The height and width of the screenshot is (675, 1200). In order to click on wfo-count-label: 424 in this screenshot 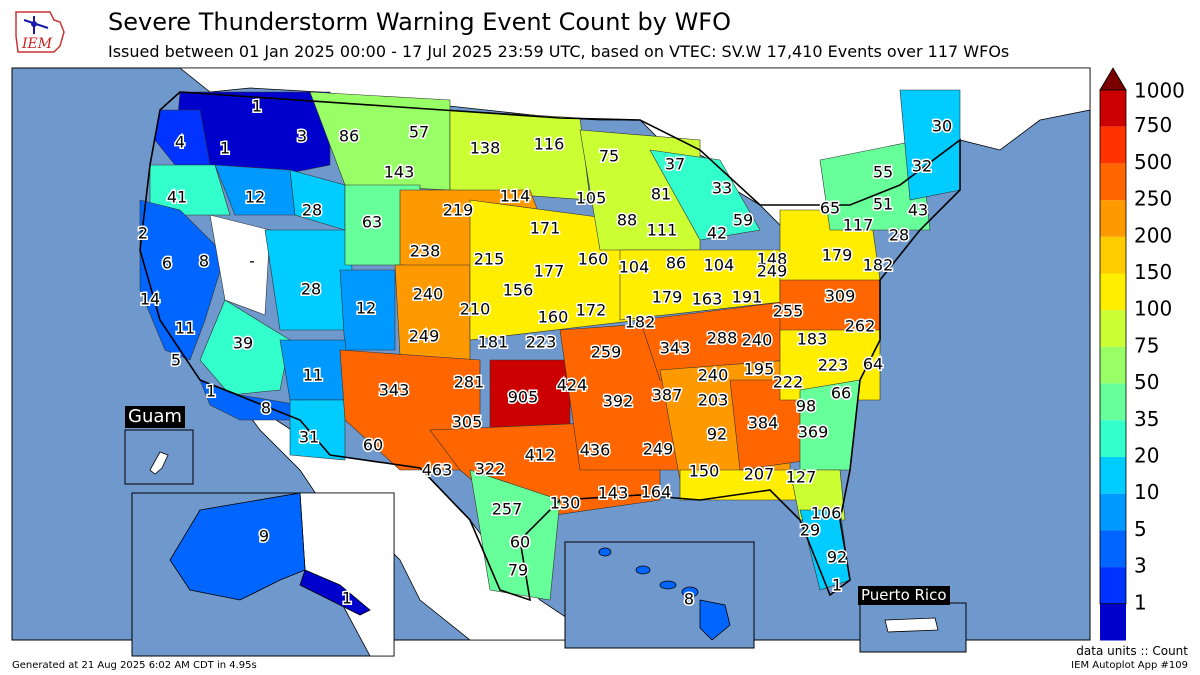, I will do `click(572, 385)`.